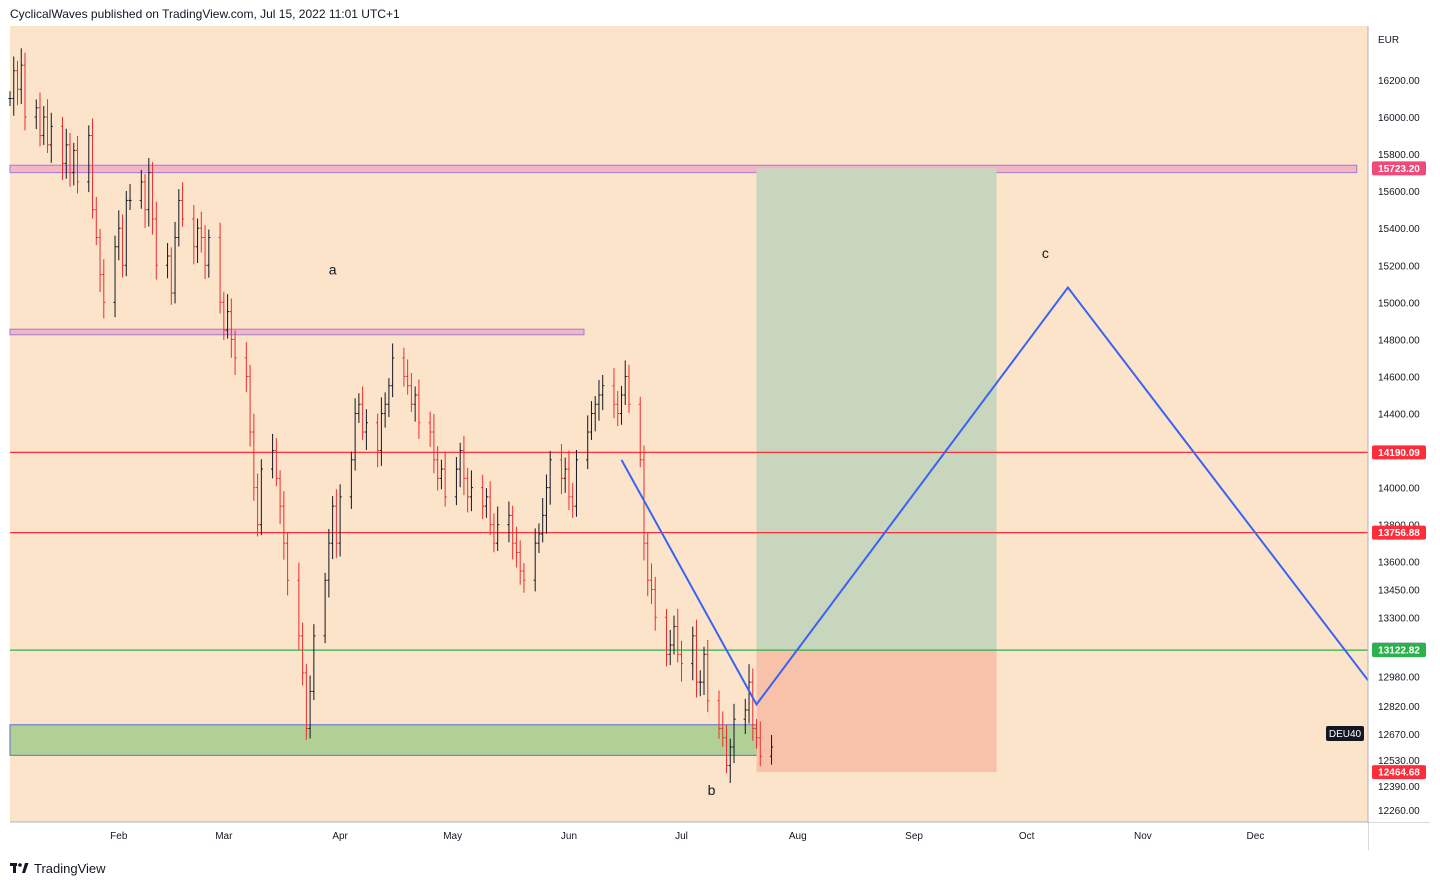 Image resolution: width=1440 pixels, height=889 pixels. What do you see at coordinates (1345, 734) in the screenshot?
I see `symbol-badge: DEU40` at bounding box center [1345, 734].